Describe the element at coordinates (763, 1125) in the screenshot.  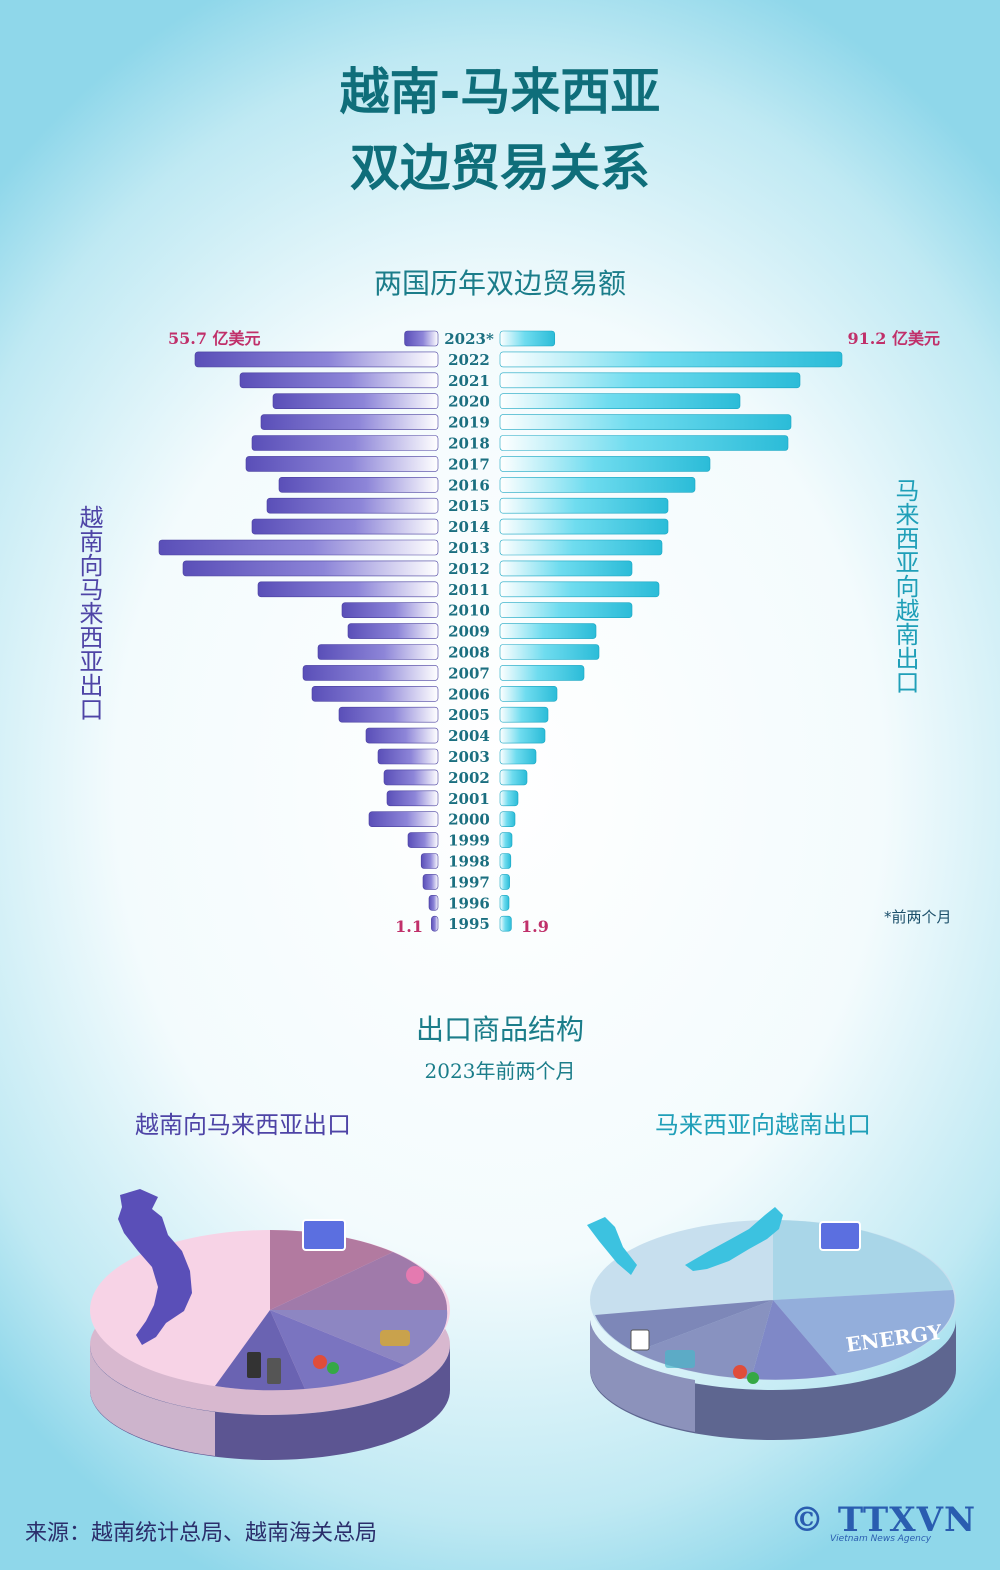
I see `pie-right-title: 马来西亚向越南出口` at that location.